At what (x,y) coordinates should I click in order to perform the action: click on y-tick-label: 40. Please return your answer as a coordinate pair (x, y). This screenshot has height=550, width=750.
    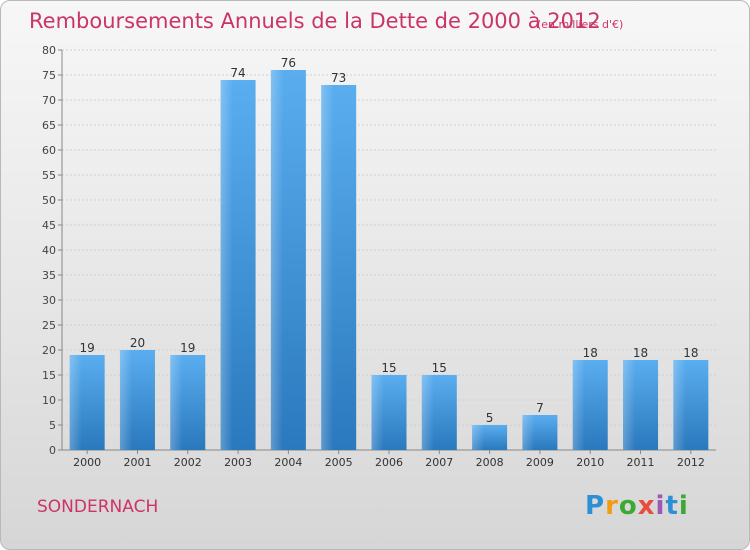
    Looking at the image, I should click on (49, 250).